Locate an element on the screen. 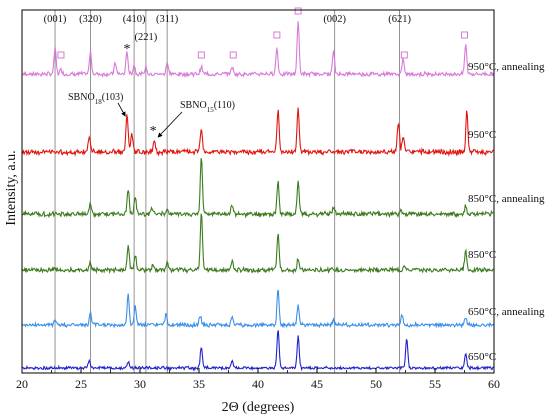 The width and height of the screenshot is (550, 418). x-tick-label: 55 is located at coordinates (435, 384).